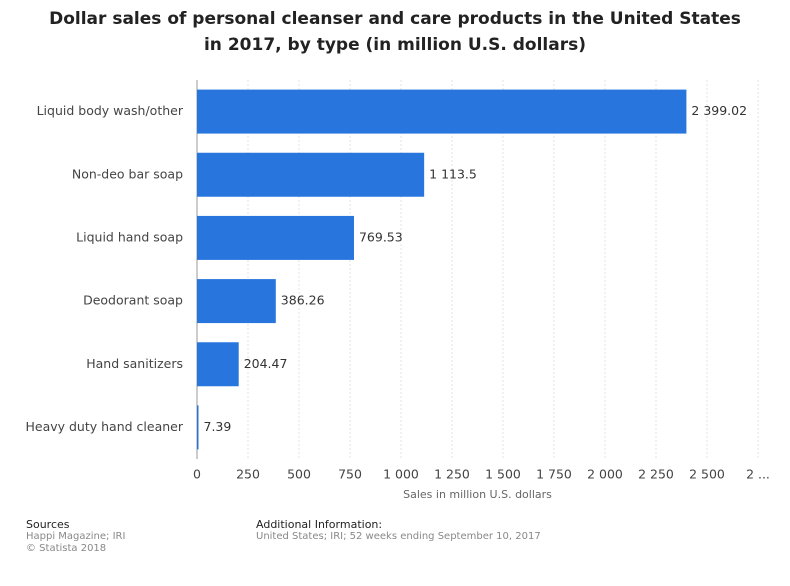 This screenshot has width=790, height=586. I want to click on value-label: 204.47, so click(266, 363).